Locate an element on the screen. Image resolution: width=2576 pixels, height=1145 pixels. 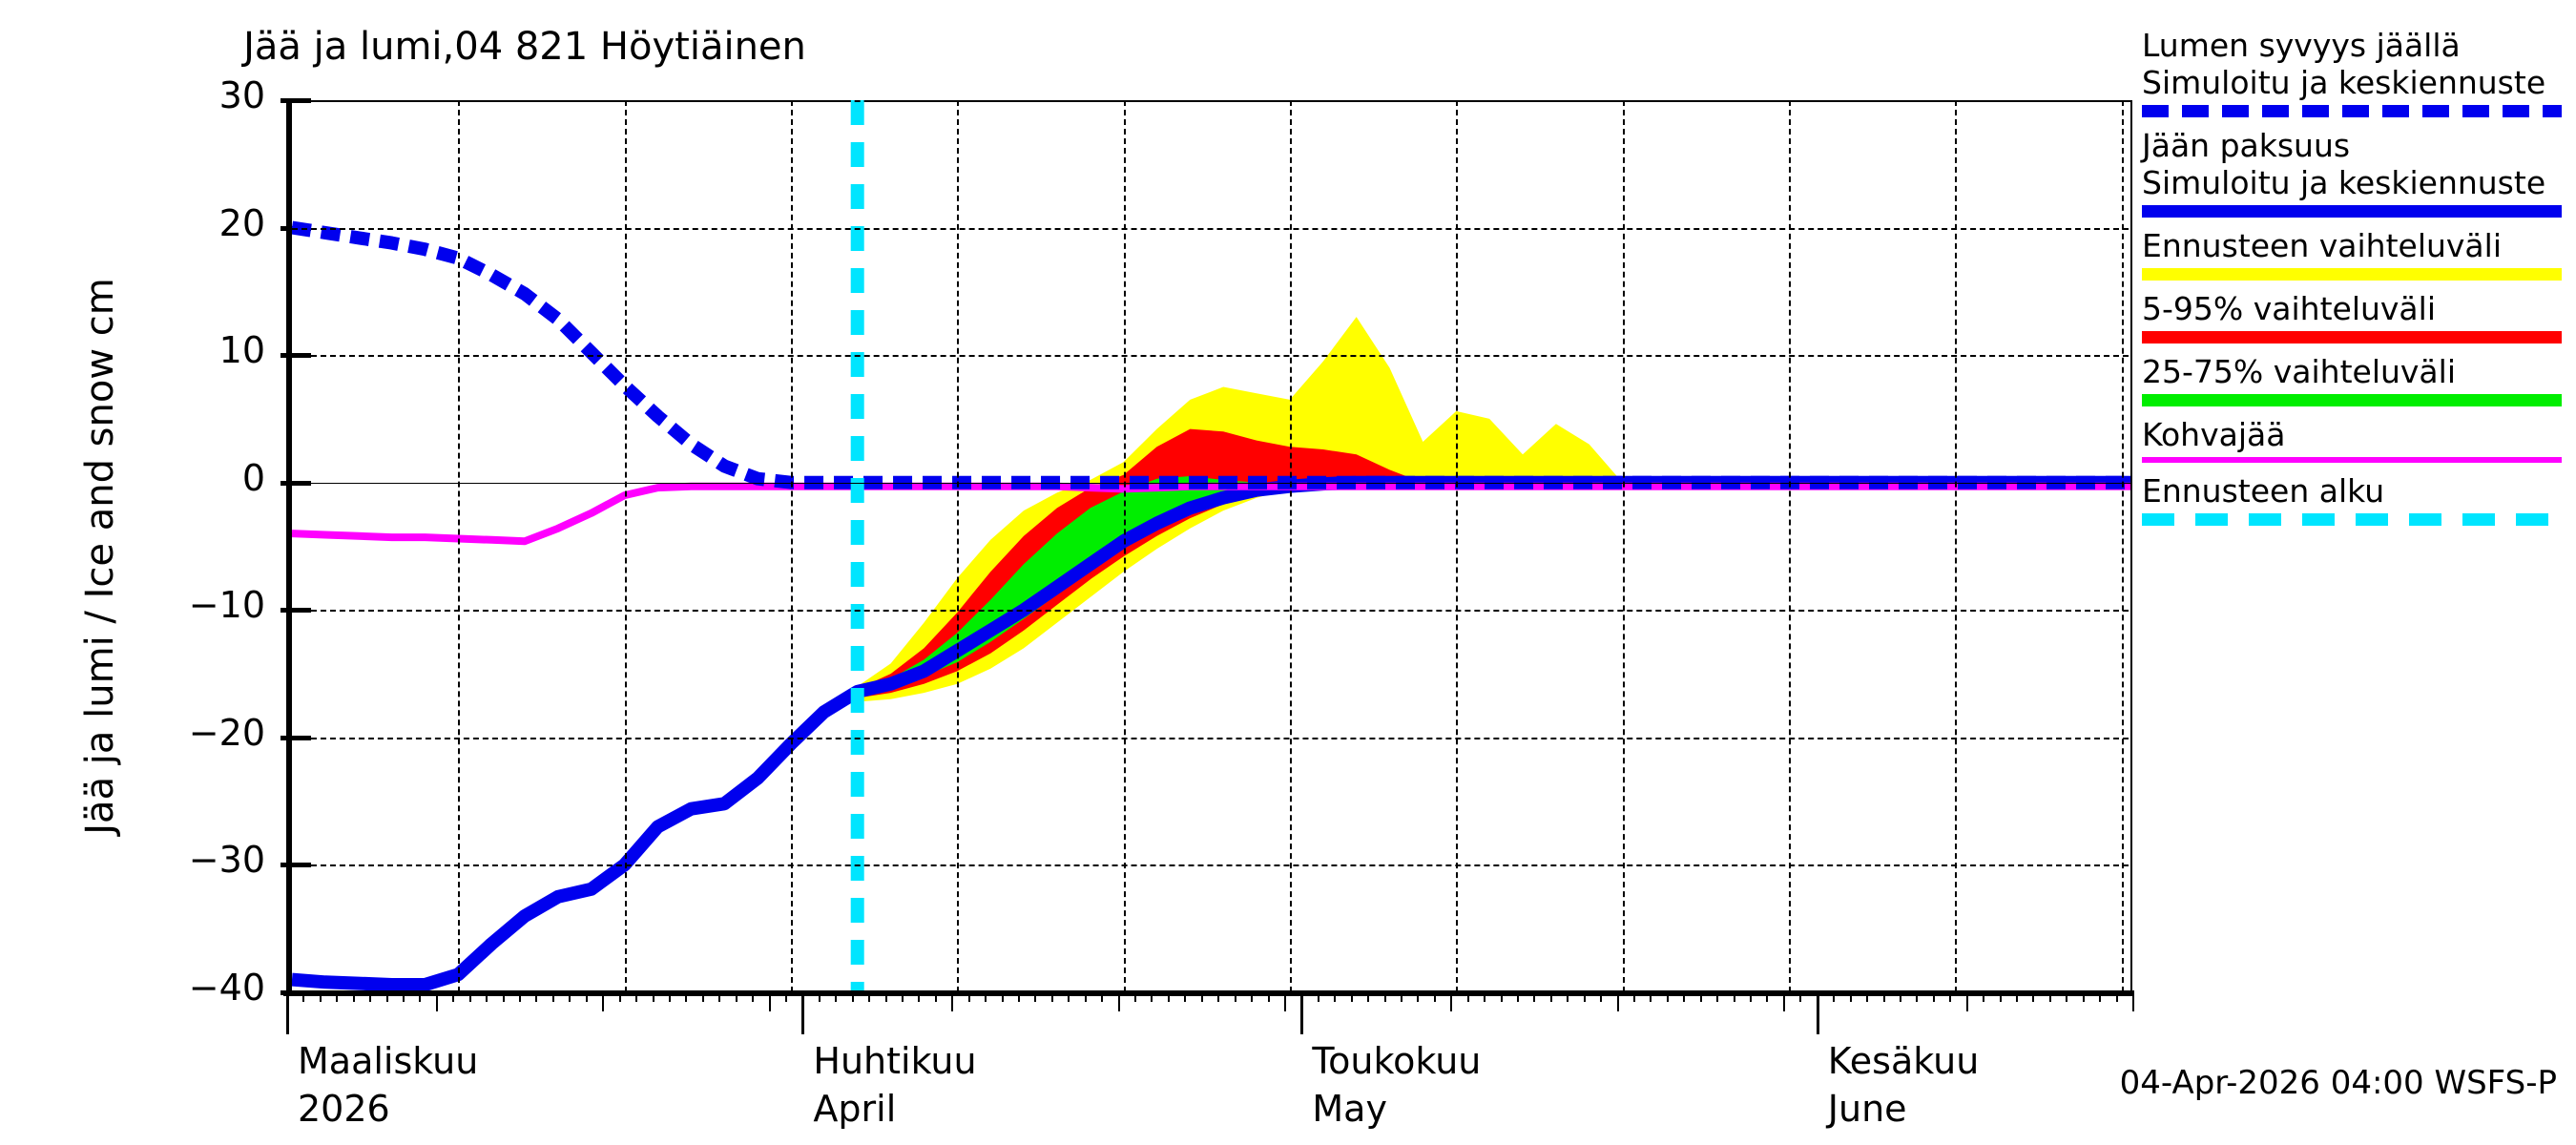
y-tick-label: −20 is located at coordinates (226, 732).